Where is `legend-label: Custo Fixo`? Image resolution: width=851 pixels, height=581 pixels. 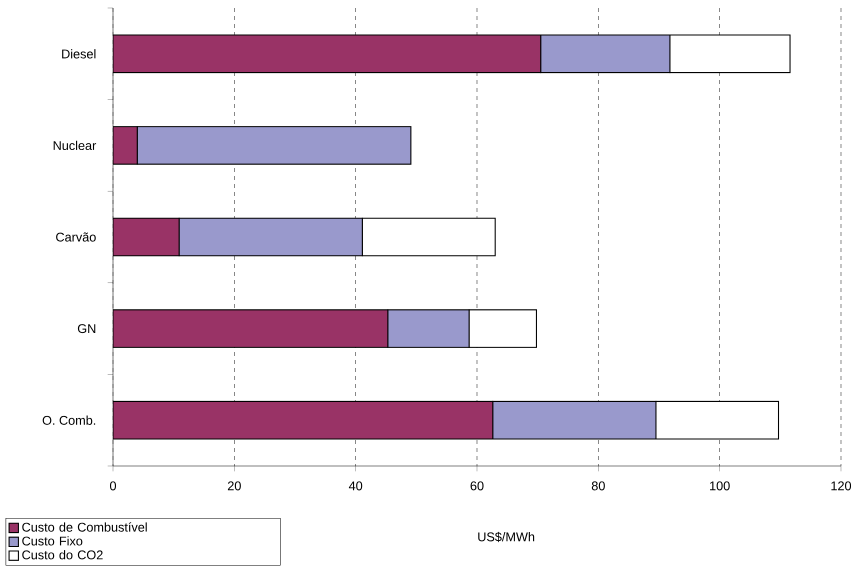 legend-label: Custo Fixo is located at coordinates (52, 541).